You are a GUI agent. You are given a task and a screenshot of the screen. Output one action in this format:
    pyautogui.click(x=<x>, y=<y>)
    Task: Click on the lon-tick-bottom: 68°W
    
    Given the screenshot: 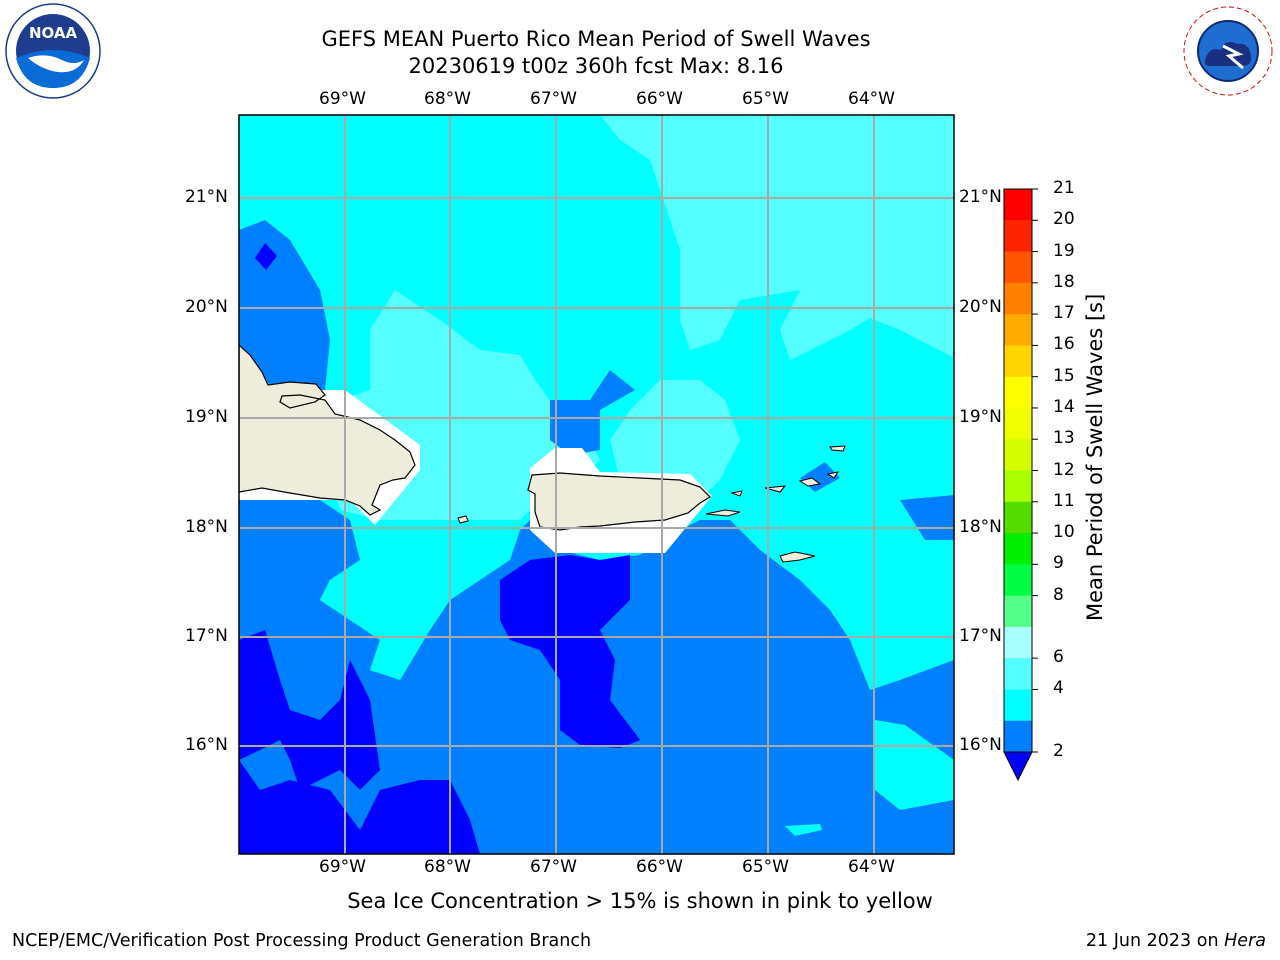 What is the action you would take?
    pyautogui.click(x=447, y=867)
    